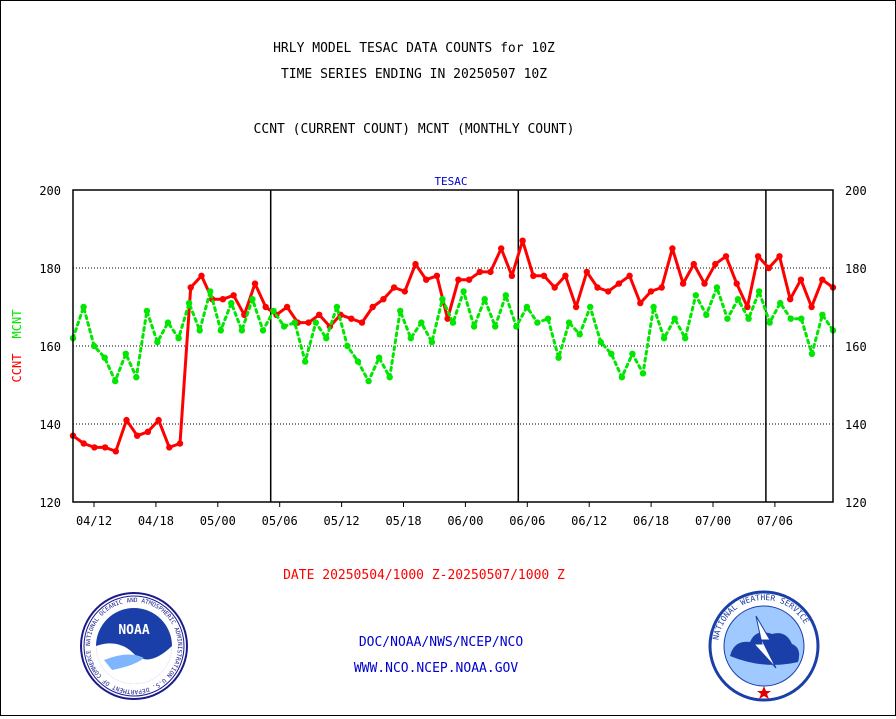 The height and width of the screenshot is (719, 896). What do you see at coordinates (856, 503) in the screenshot?
I see `y-tick-label-right-0: 120` at bounding box center [856, 503].